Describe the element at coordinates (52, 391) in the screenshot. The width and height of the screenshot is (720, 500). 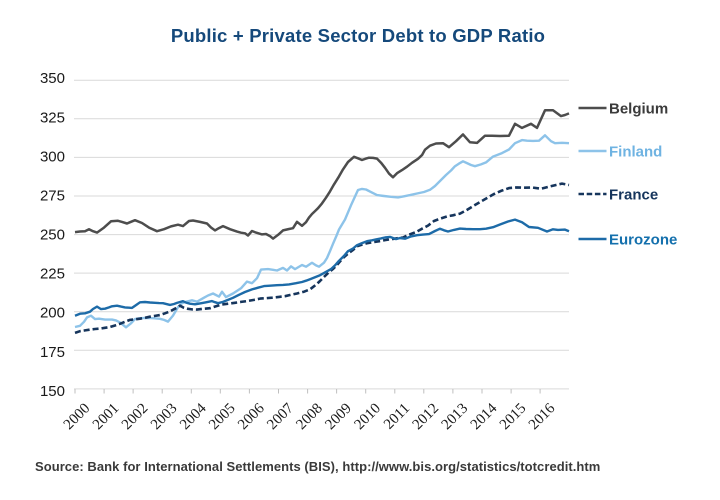
I see `svg-text: 150` at that location.